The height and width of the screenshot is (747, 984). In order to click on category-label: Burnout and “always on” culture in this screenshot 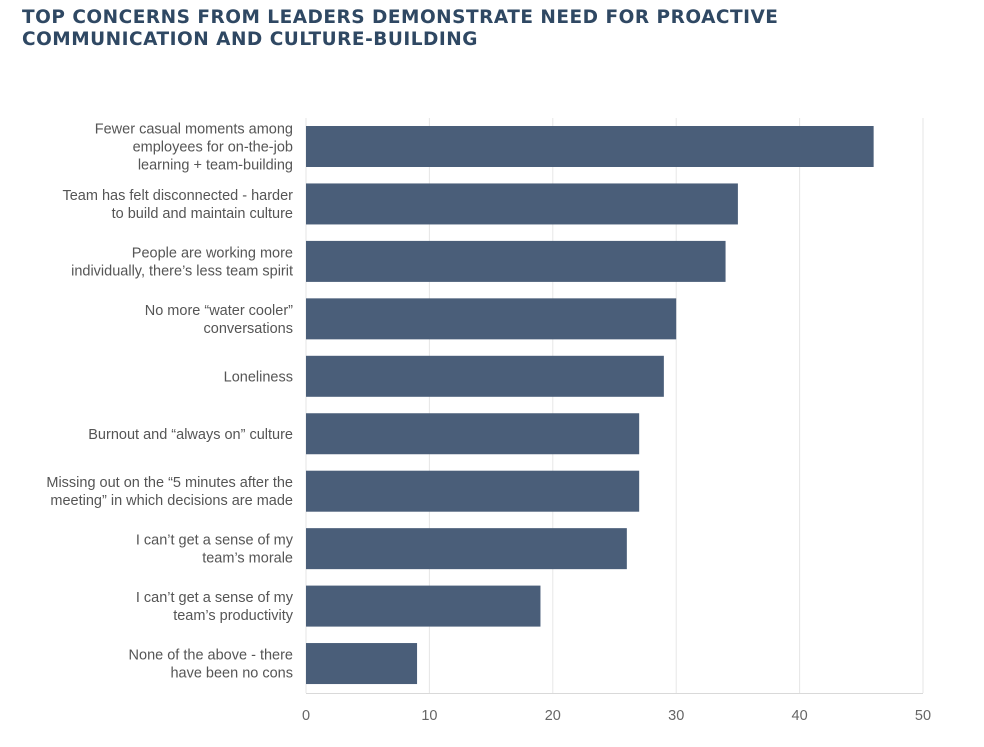, I will do `click(190, 435)`.